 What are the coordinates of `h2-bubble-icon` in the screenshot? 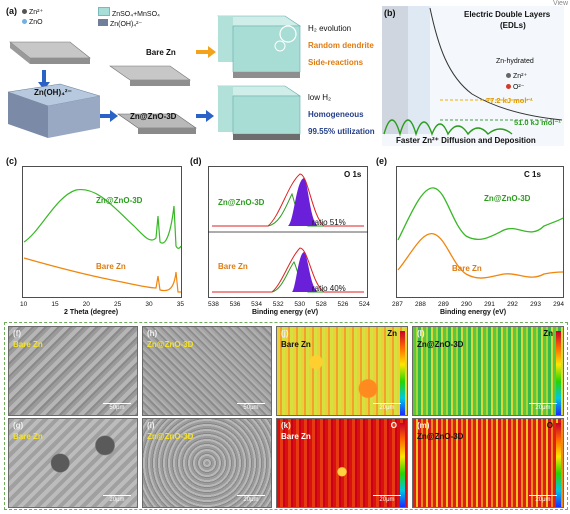 It's located at (288, 34).